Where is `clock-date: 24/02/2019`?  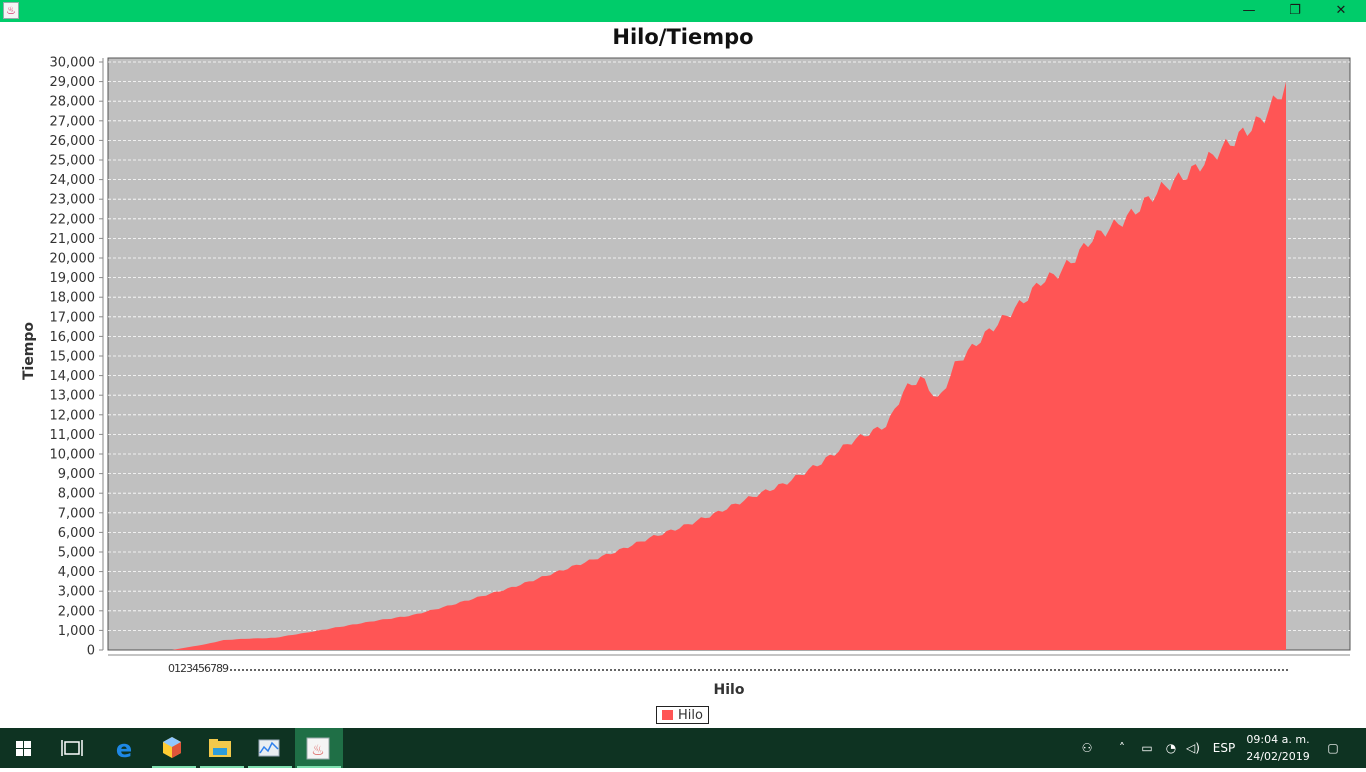 clock-date: 24/02/2019 is located at coordinates (1278, 756).